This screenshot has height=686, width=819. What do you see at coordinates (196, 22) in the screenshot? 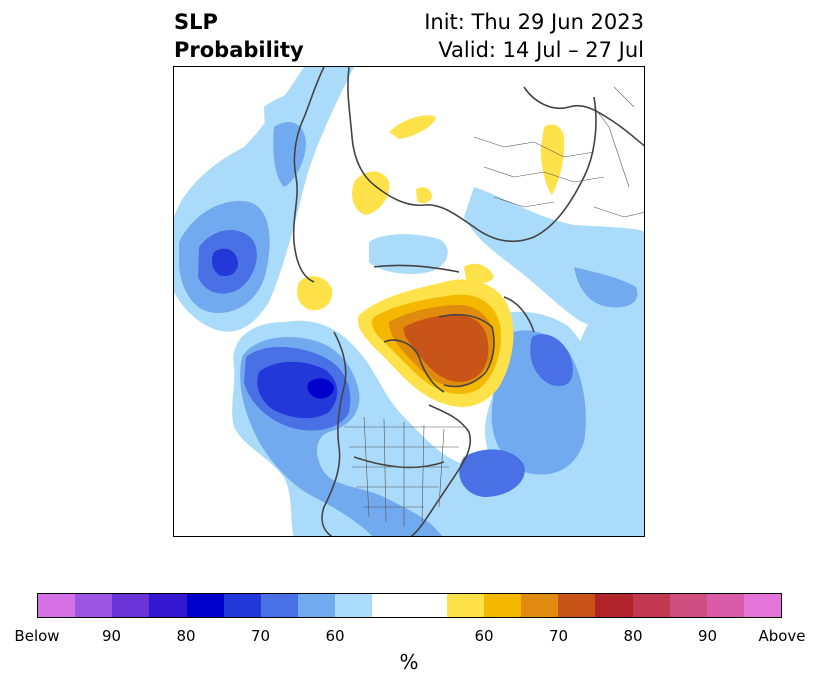
I see `title-line-1: SLP` at bounding box center [196, 22].